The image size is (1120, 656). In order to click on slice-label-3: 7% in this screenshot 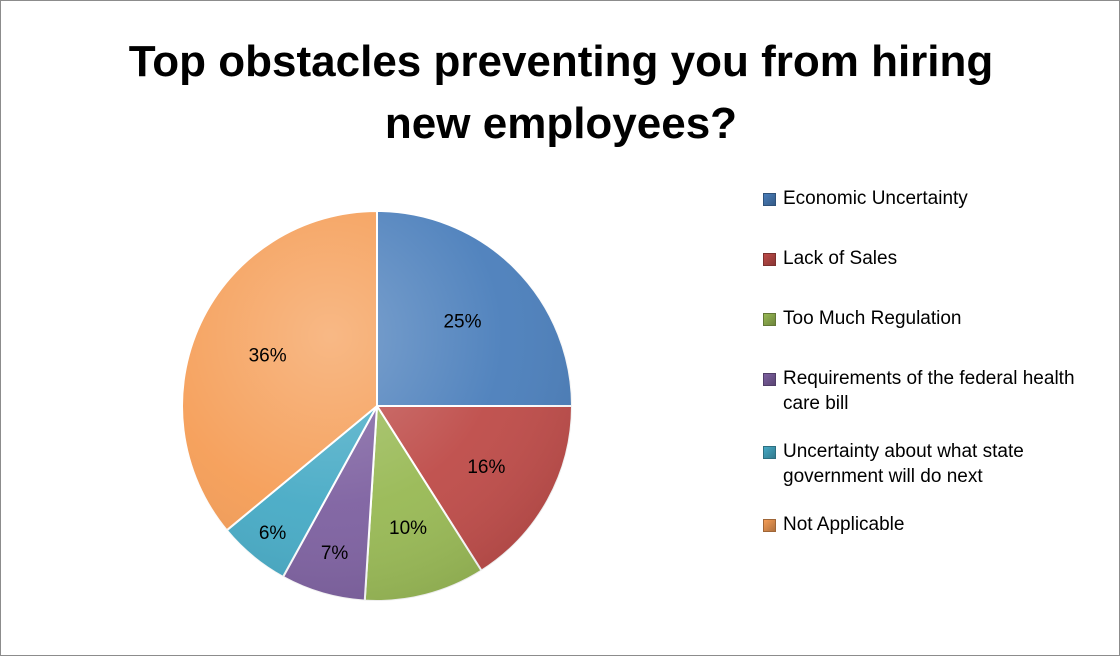, I will do `click(335, 553)`.